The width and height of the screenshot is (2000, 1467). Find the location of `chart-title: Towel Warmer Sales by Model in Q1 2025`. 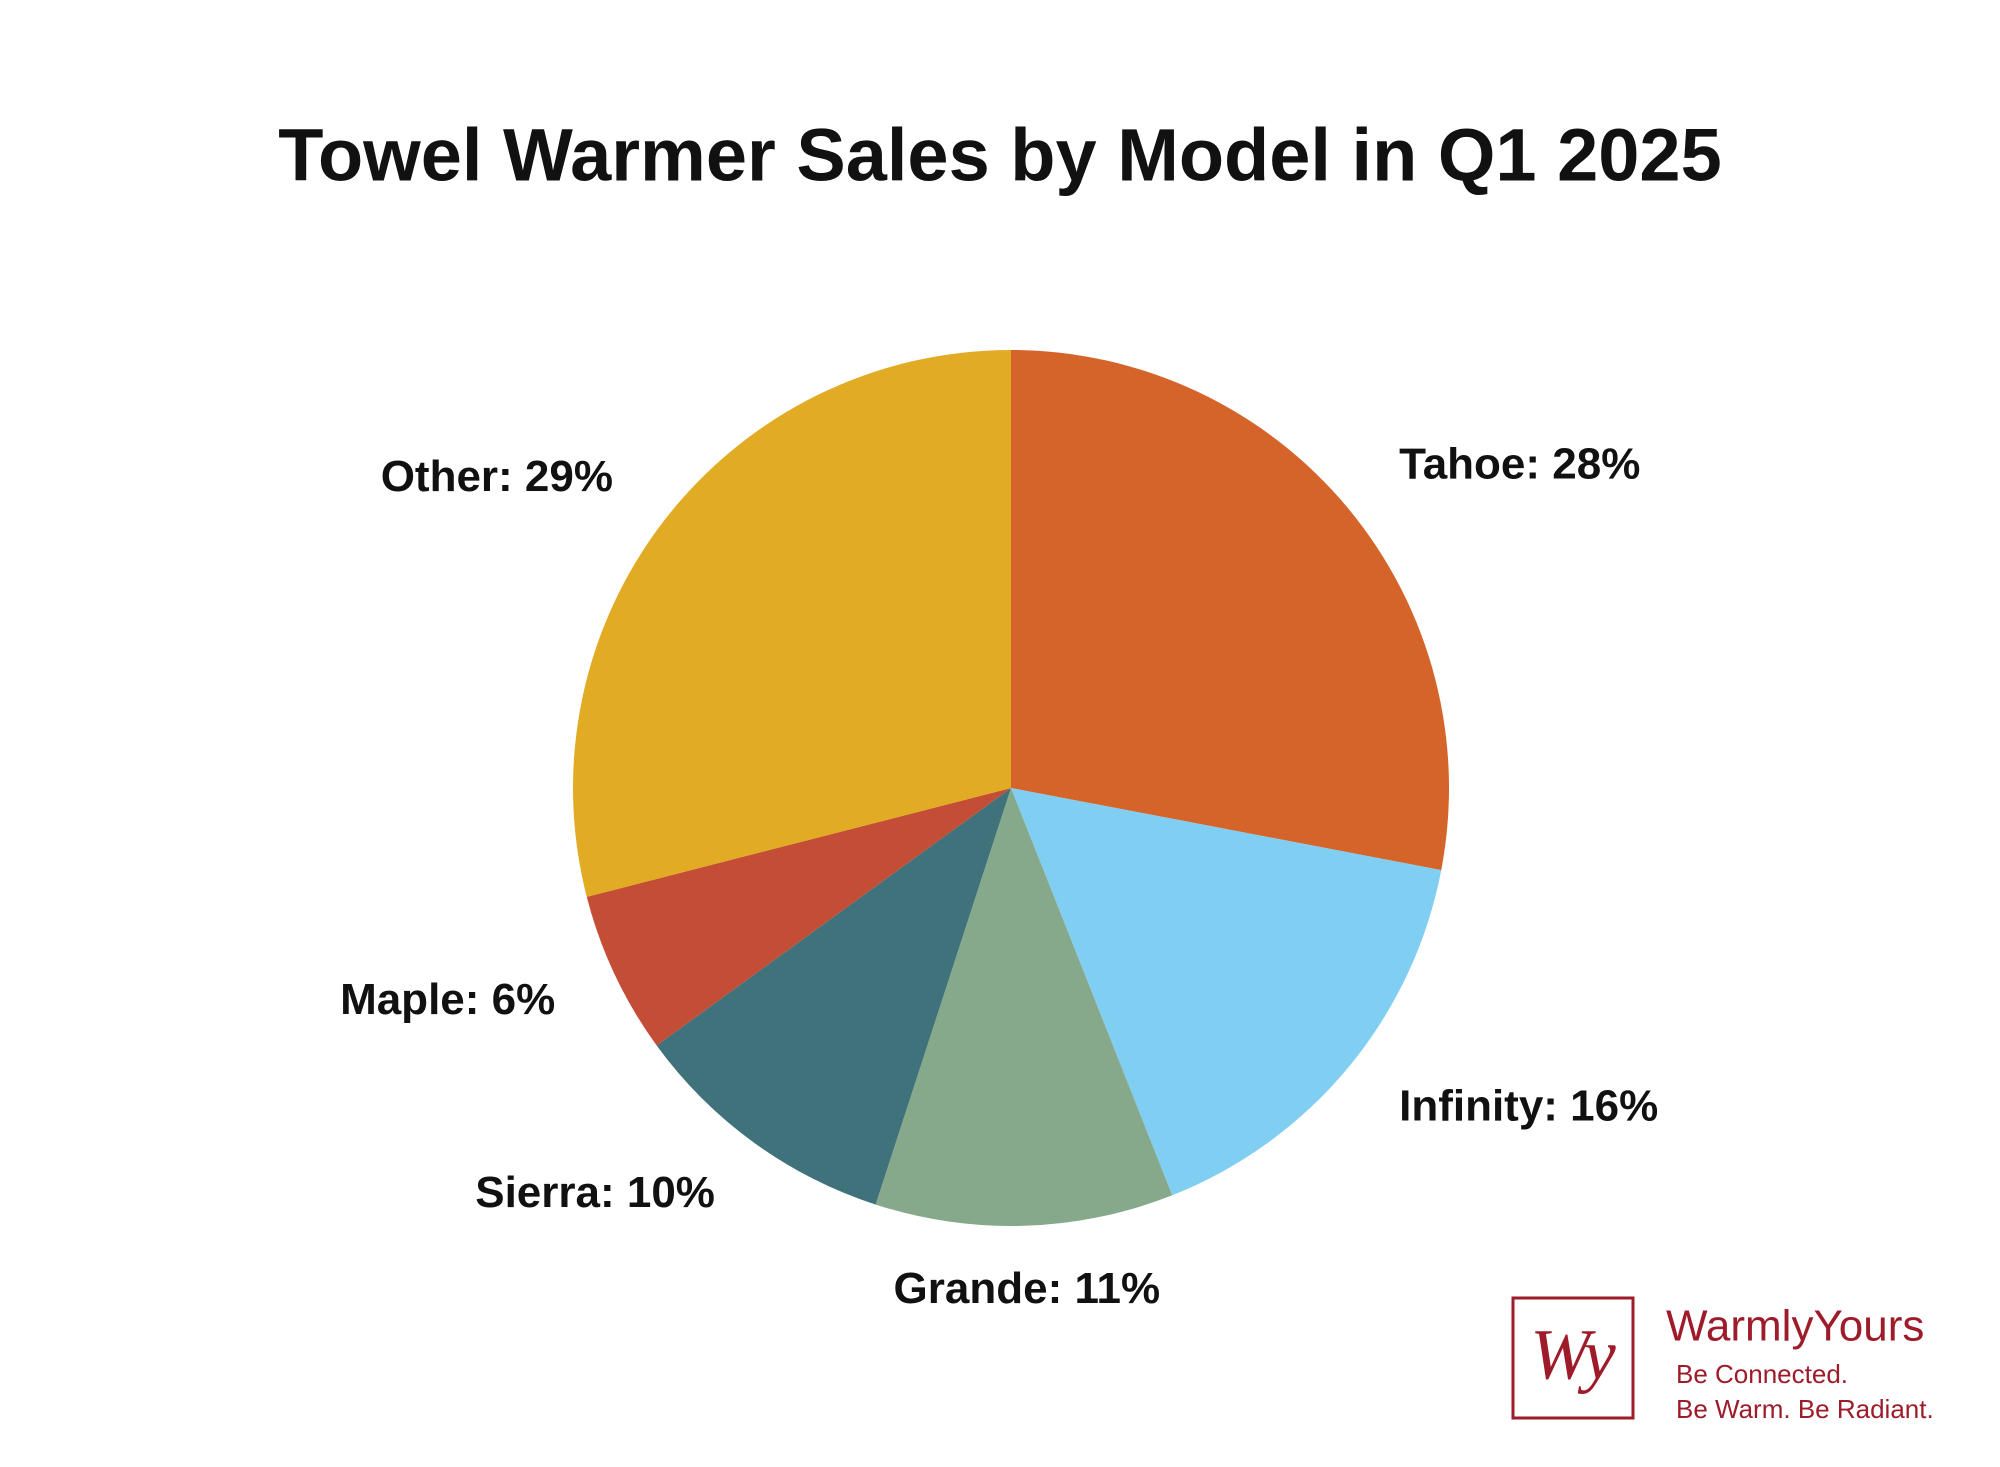

chart-title: Towel Warmer Sales by Model in Q1 2025 is located at coordinates (1000, 155).